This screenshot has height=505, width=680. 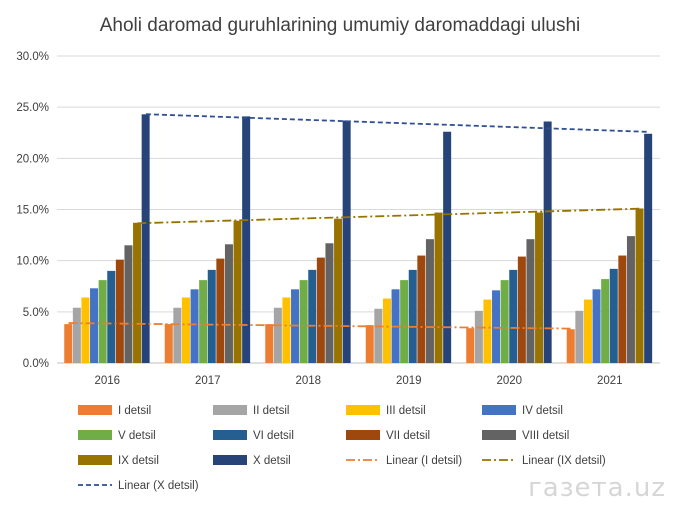 I want to click on legend-label: IX detsil, so click(x=138, y=461).